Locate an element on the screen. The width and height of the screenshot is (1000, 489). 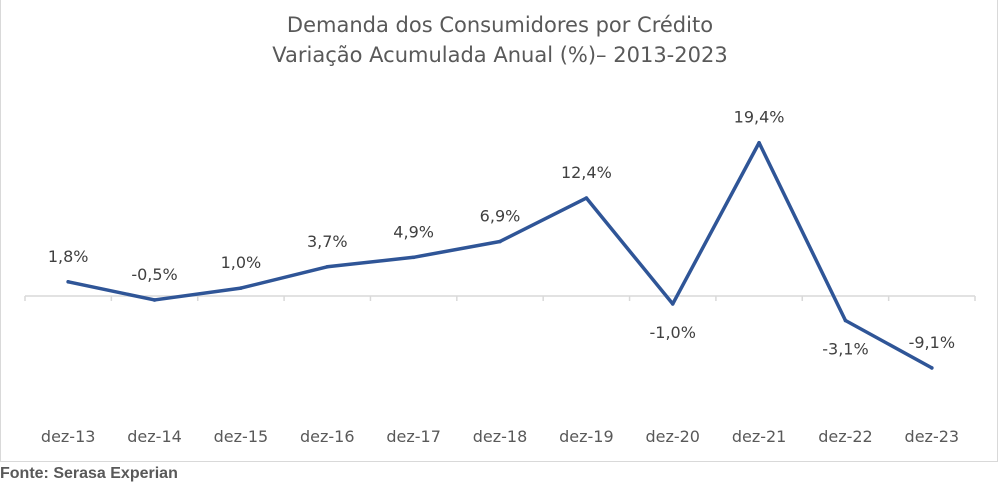
source-note: Fonte: Serasa Experian is located at coordinates (89, 473).